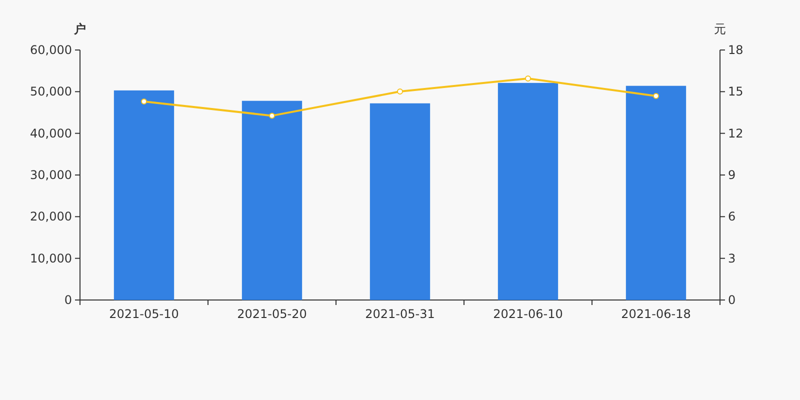  I want to click on y2-tick-label: 9, so click(732, 175).